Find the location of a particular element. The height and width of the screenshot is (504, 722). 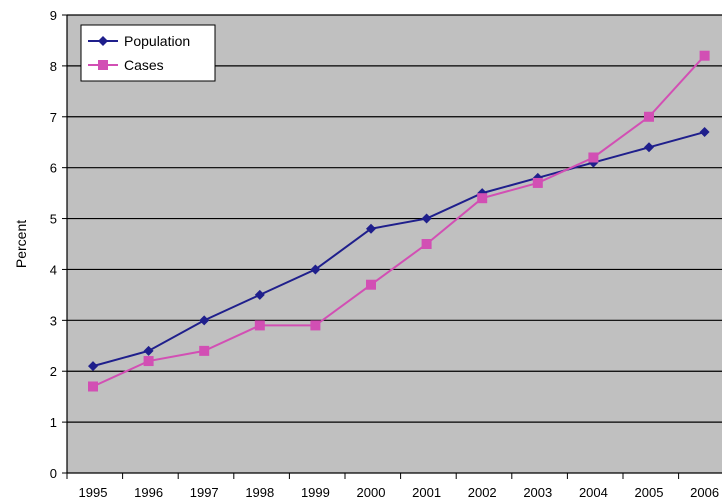

y-tick-label: 4 is located at coordinates (53, 269).